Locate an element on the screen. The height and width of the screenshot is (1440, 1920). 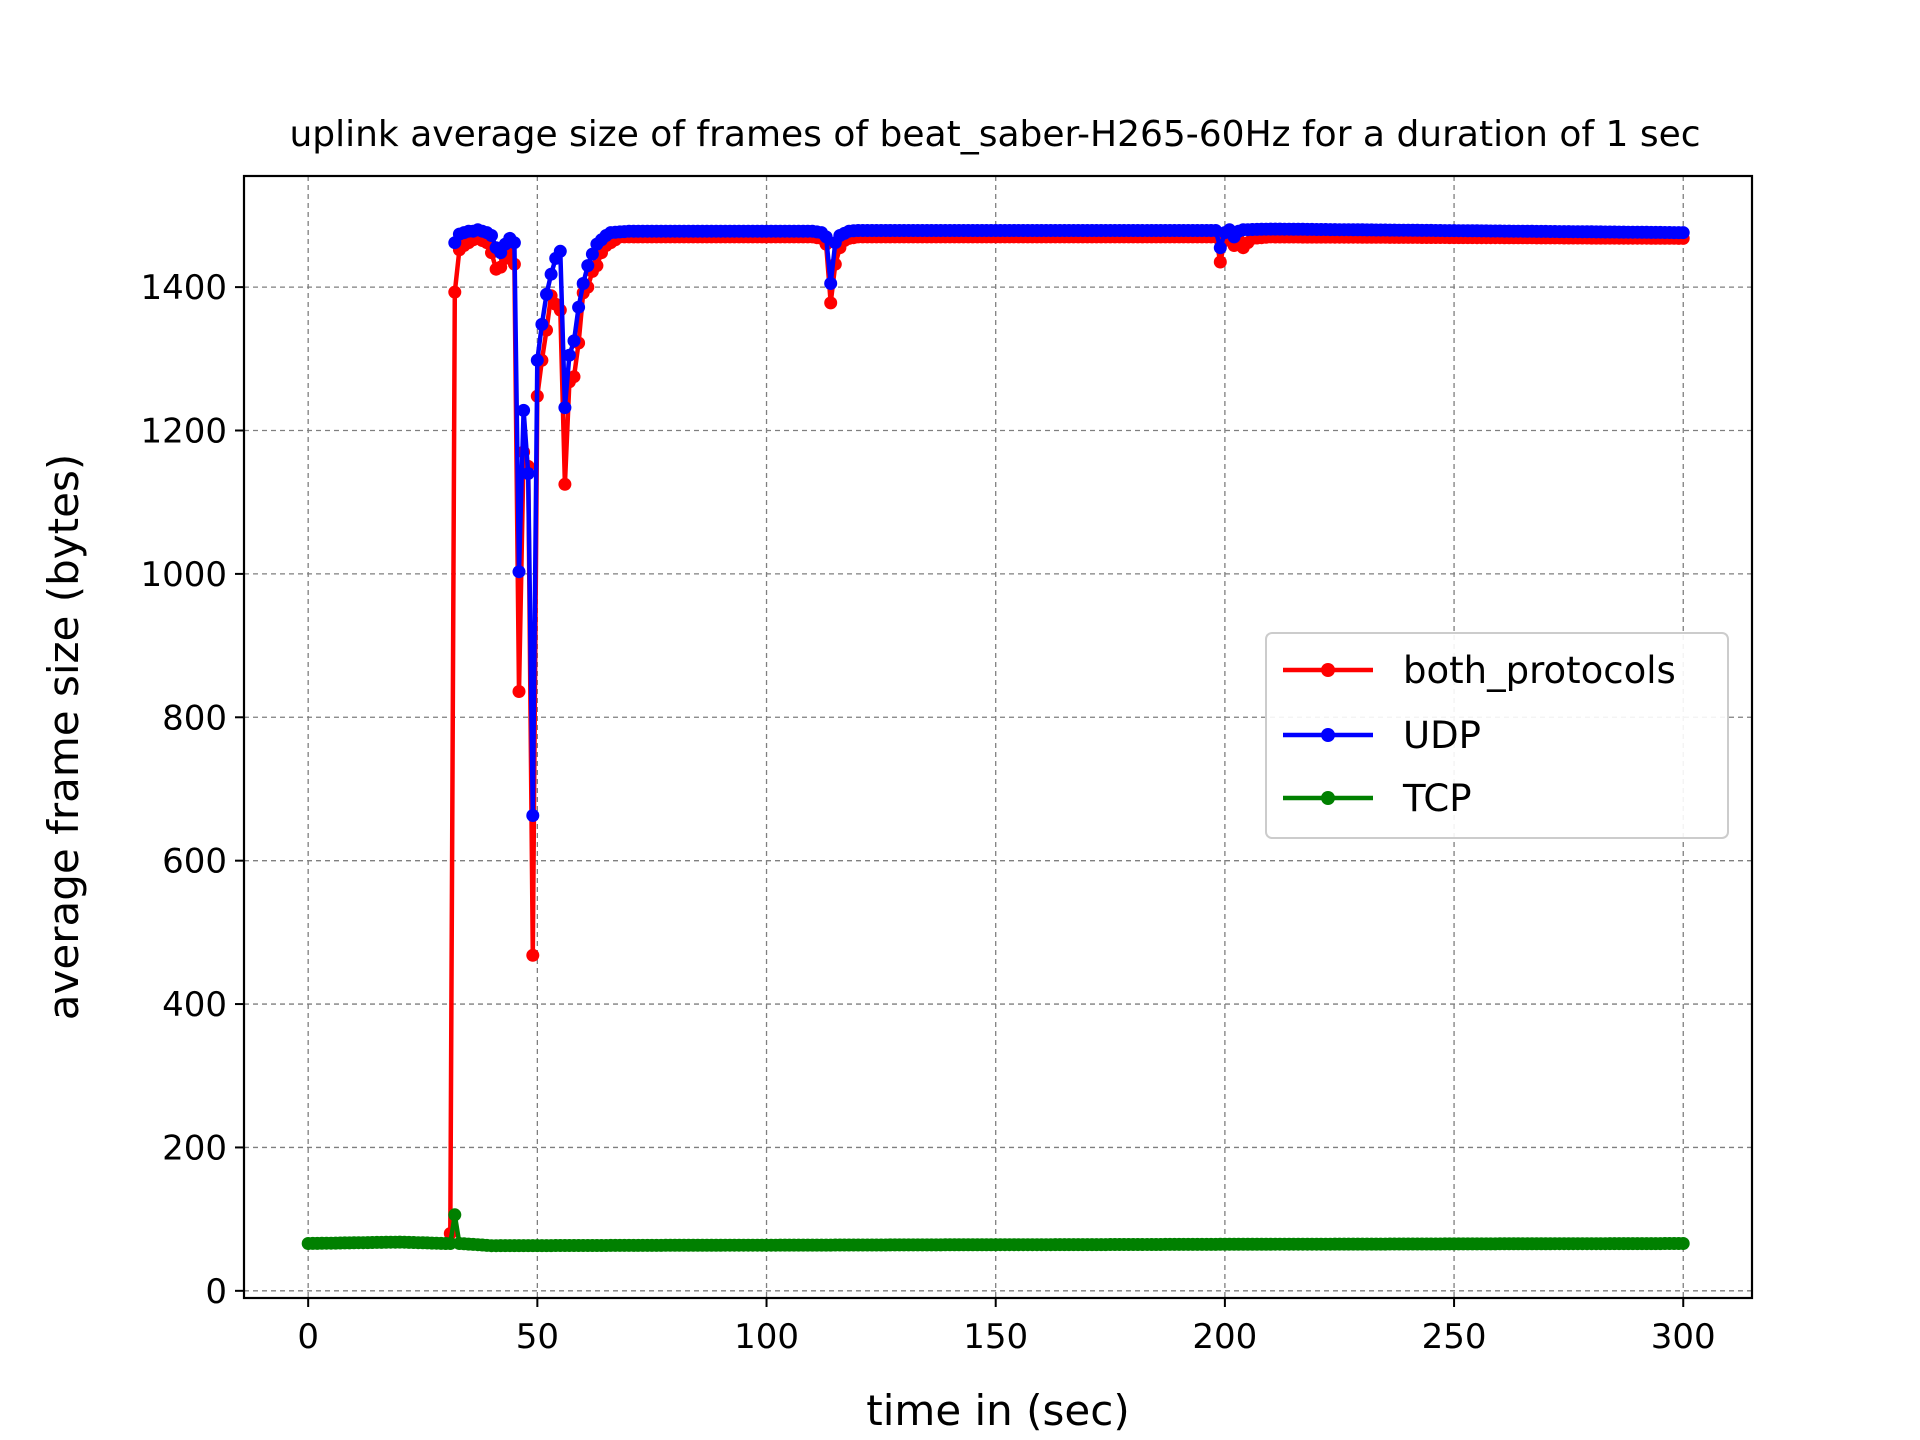
x-tick-label: 100 is located at coordinates (766, 1337).